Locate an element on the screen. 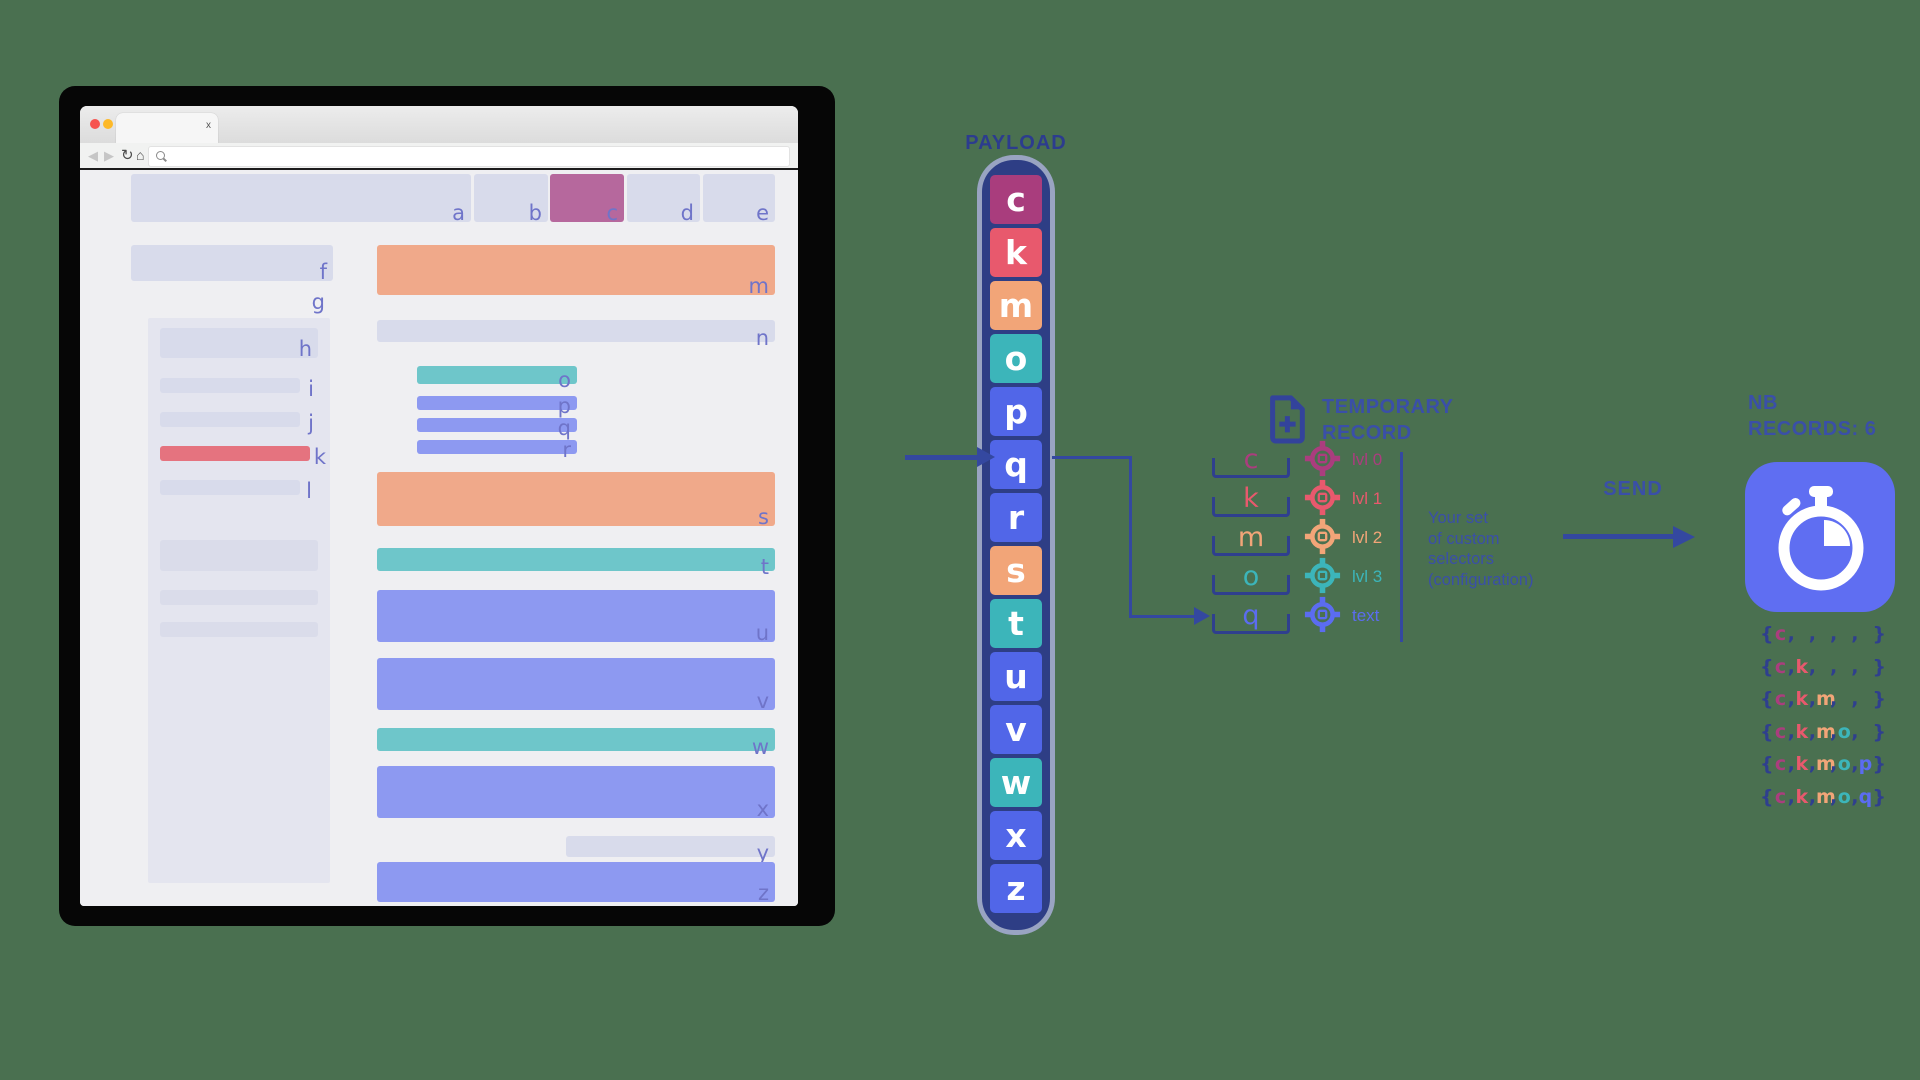 The image size is (1920, 1080). note-line: (configuration) is located at coordinates (1481, 579).